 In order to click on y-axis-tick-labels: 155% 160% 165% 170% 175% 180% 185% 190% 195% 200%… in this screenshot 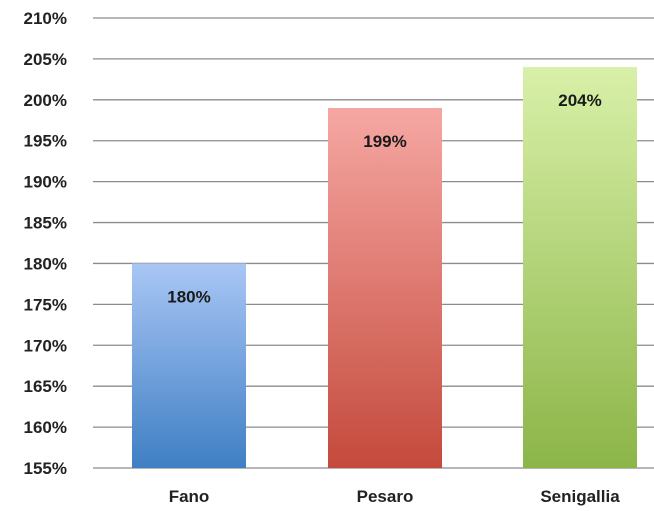, I will do `click(45, 243)`.